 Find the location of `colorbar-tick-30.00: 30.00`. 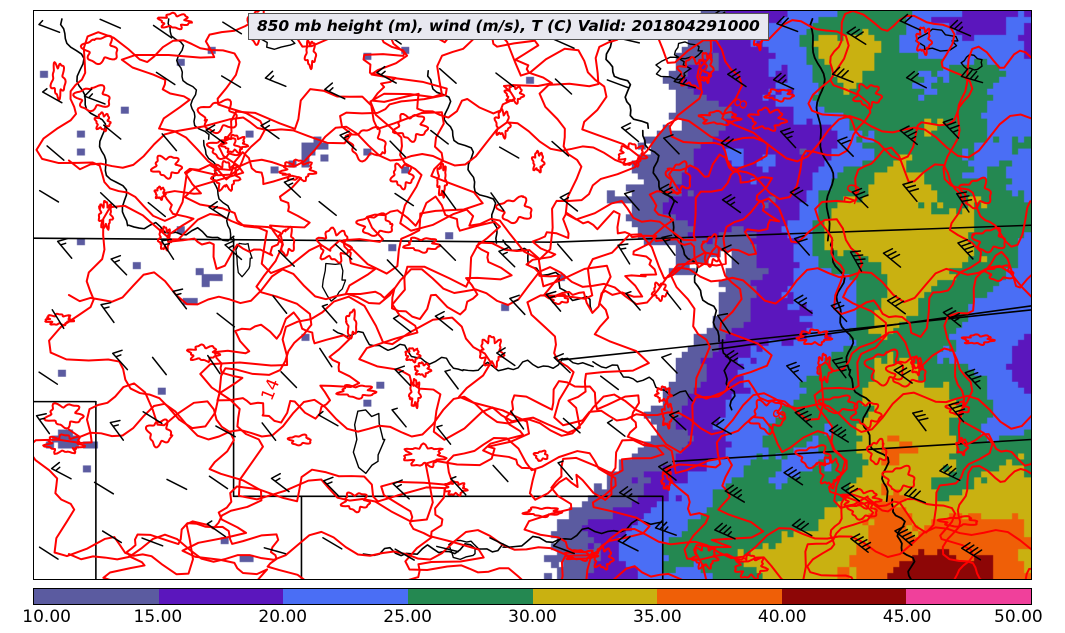

colorbar-tick-30.00: 30.00 is located at coordinates (532, 617).